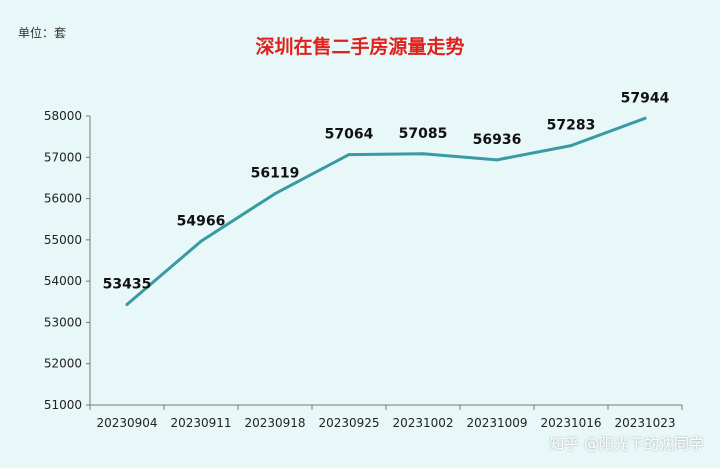 The width and height of the screenshot is (720, 468). I want to click on x-tick-label: 20230904, so click(126, 423).